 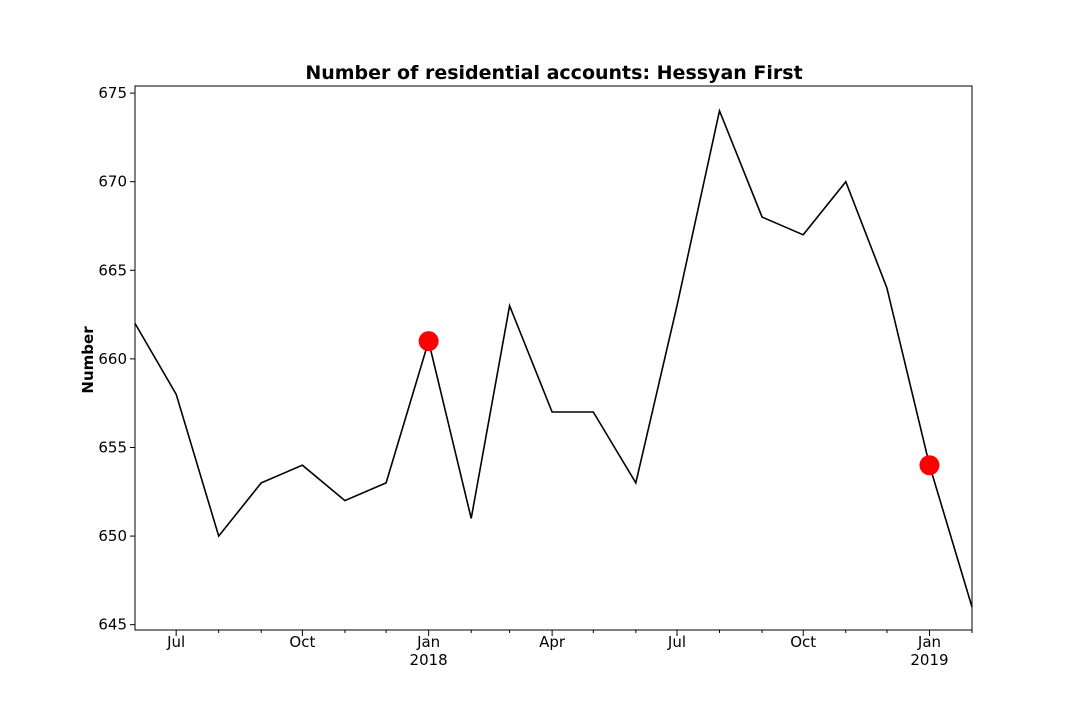 I want to click on x-tick-label-1: Oct, so click(x=302, y=642).